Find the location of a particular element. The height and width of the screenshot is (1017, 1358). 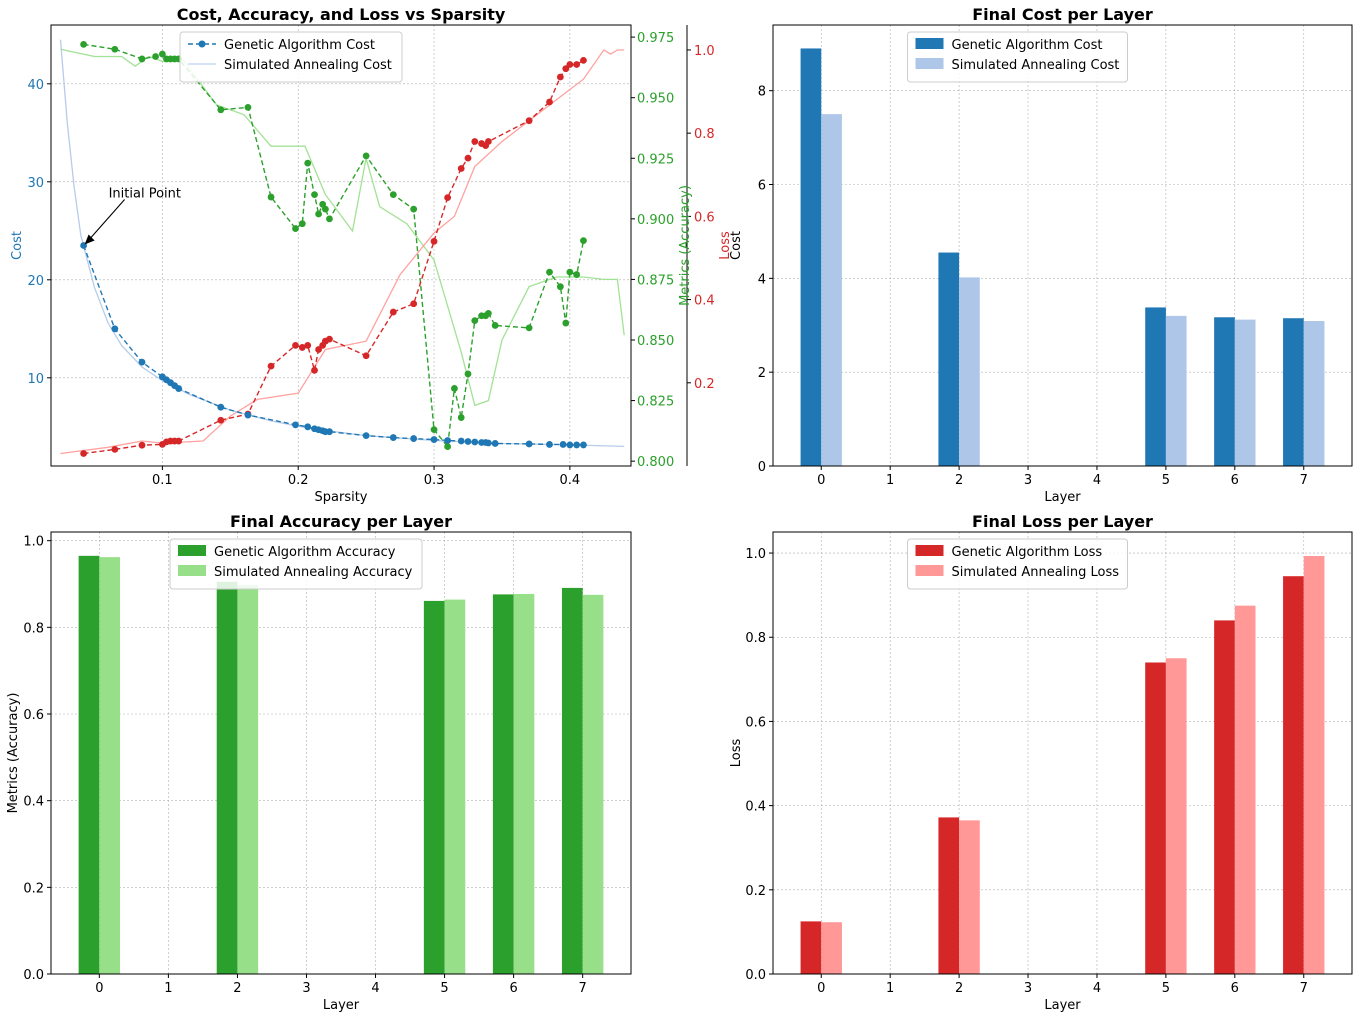

x-tick-label: 0.3 is located at coordinates (434, 480).